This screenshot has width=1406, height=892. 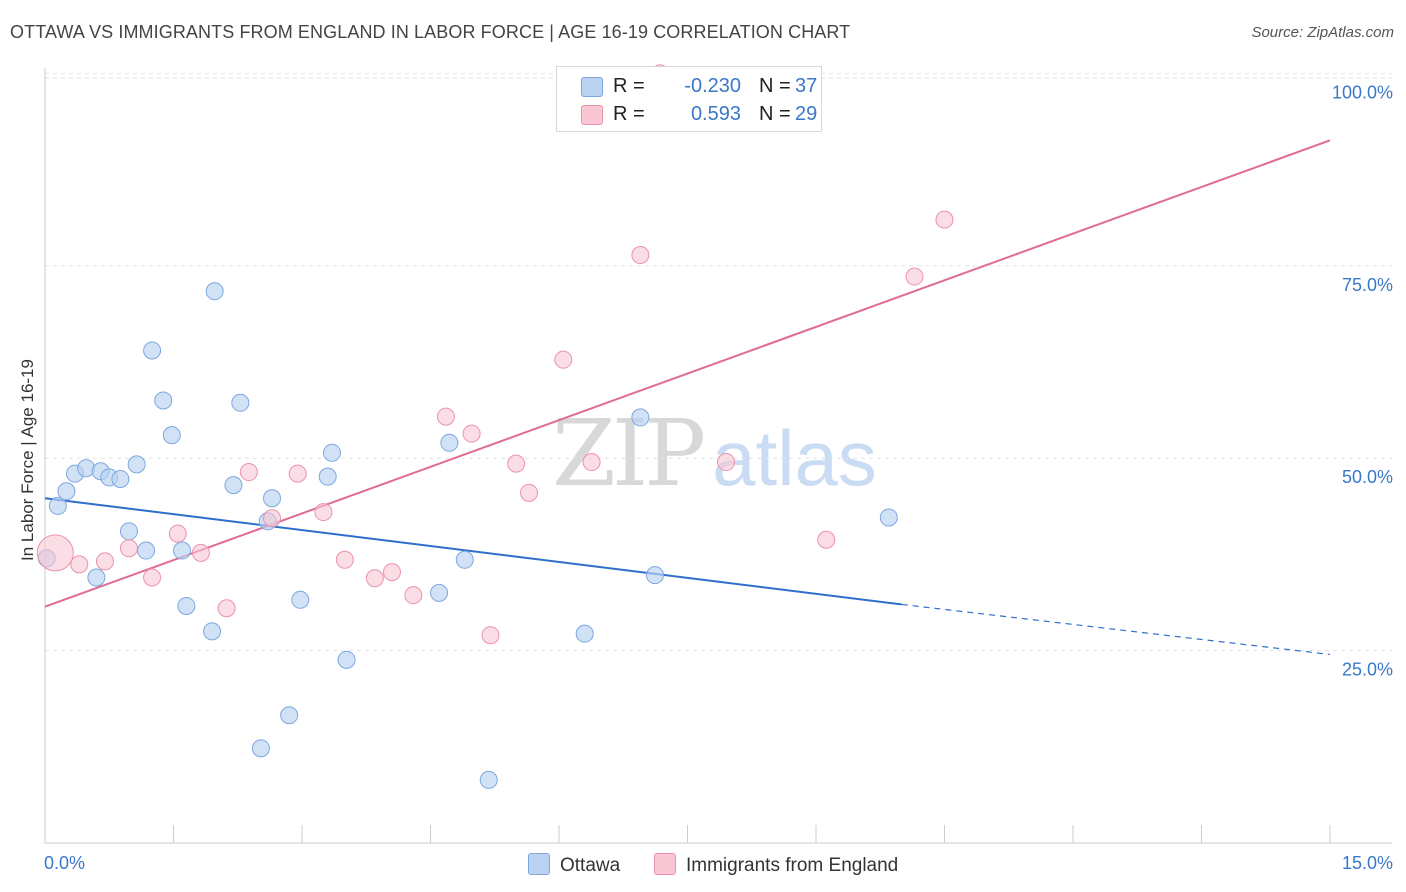 What do you see at coordinates (1367, 670) in the screenshot?
I see `y-tick-label: 25.0%` at bounding box center [1367, 670].